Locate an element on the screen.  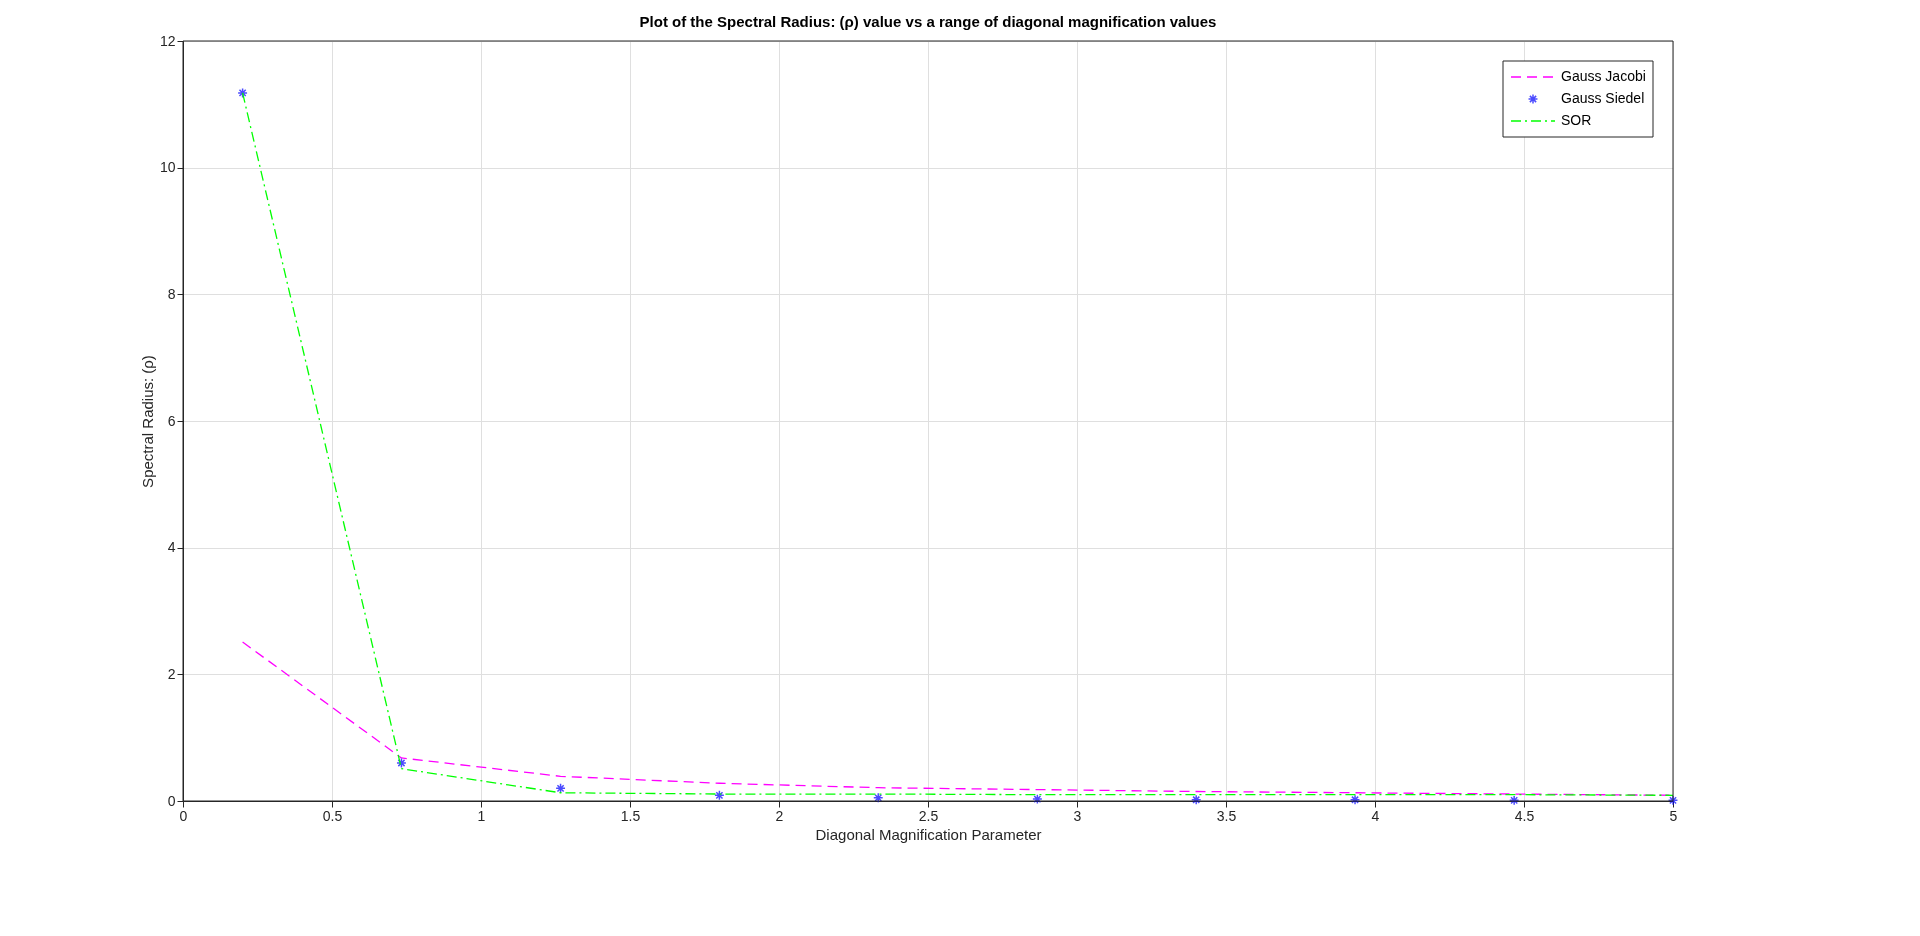
y-axis-title: Spectral Radius: (ρ) is located at coordinates (147, 421).